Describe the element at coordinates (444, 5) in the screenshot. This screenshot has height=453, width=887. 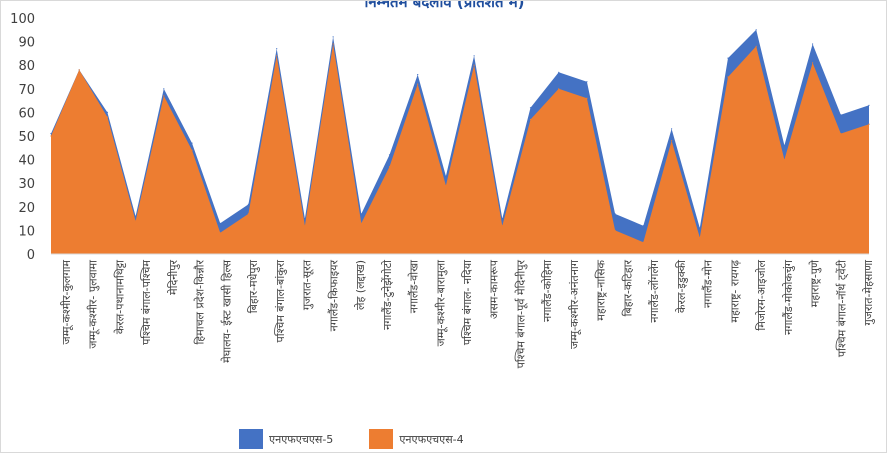
I see `chart-title: निम्नतम बदलाव (प्रतिशत में)` at that location.